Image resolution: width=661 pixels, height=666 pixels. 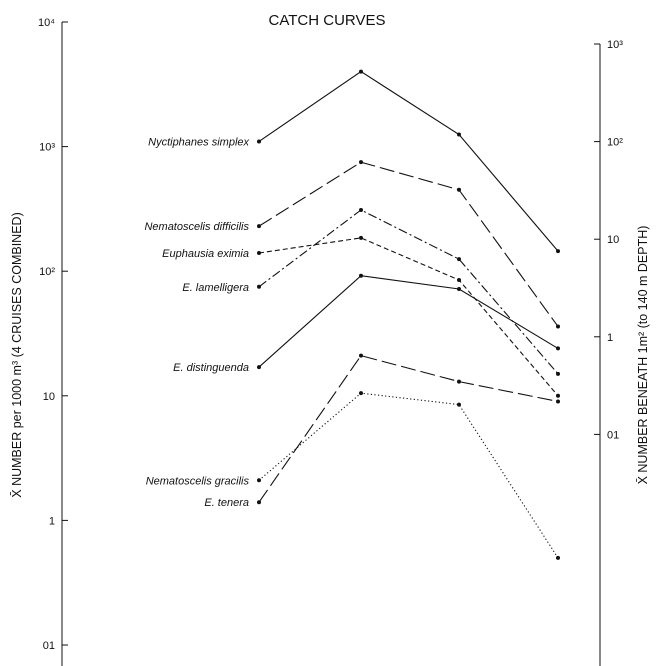 What do you see at coordinates (205, 254) in the screenshot?
I see `series-label-euphausia-eximia: Euphausia eximia` at bounding box center [205, 254].